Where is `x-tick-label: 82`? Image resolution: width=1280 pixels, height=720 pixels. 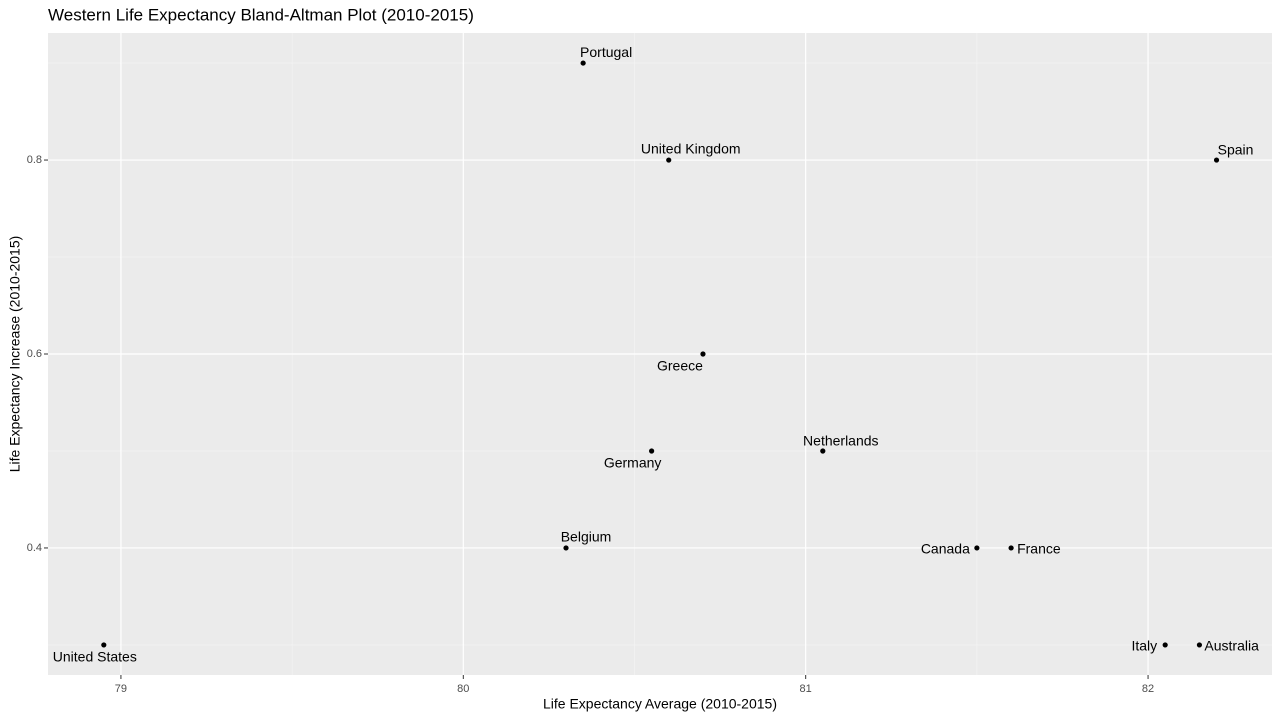 x-tick-label: 82 is located at coordinates (1148, 689).